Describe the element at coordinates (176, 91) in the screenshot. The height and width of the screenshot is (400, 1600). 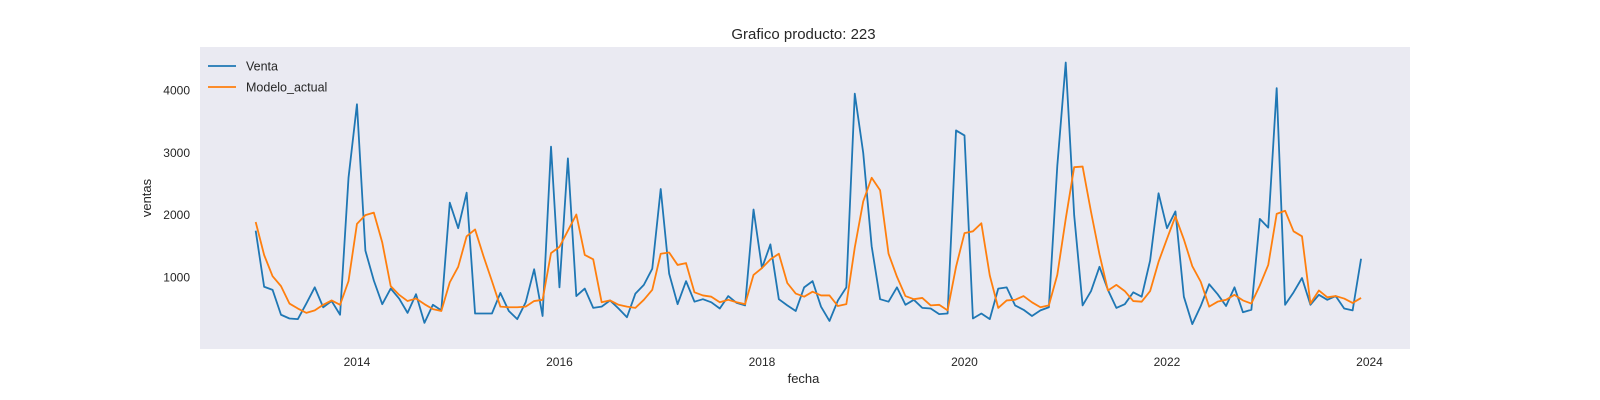
I see `y-tick-label: 4000` at that location.